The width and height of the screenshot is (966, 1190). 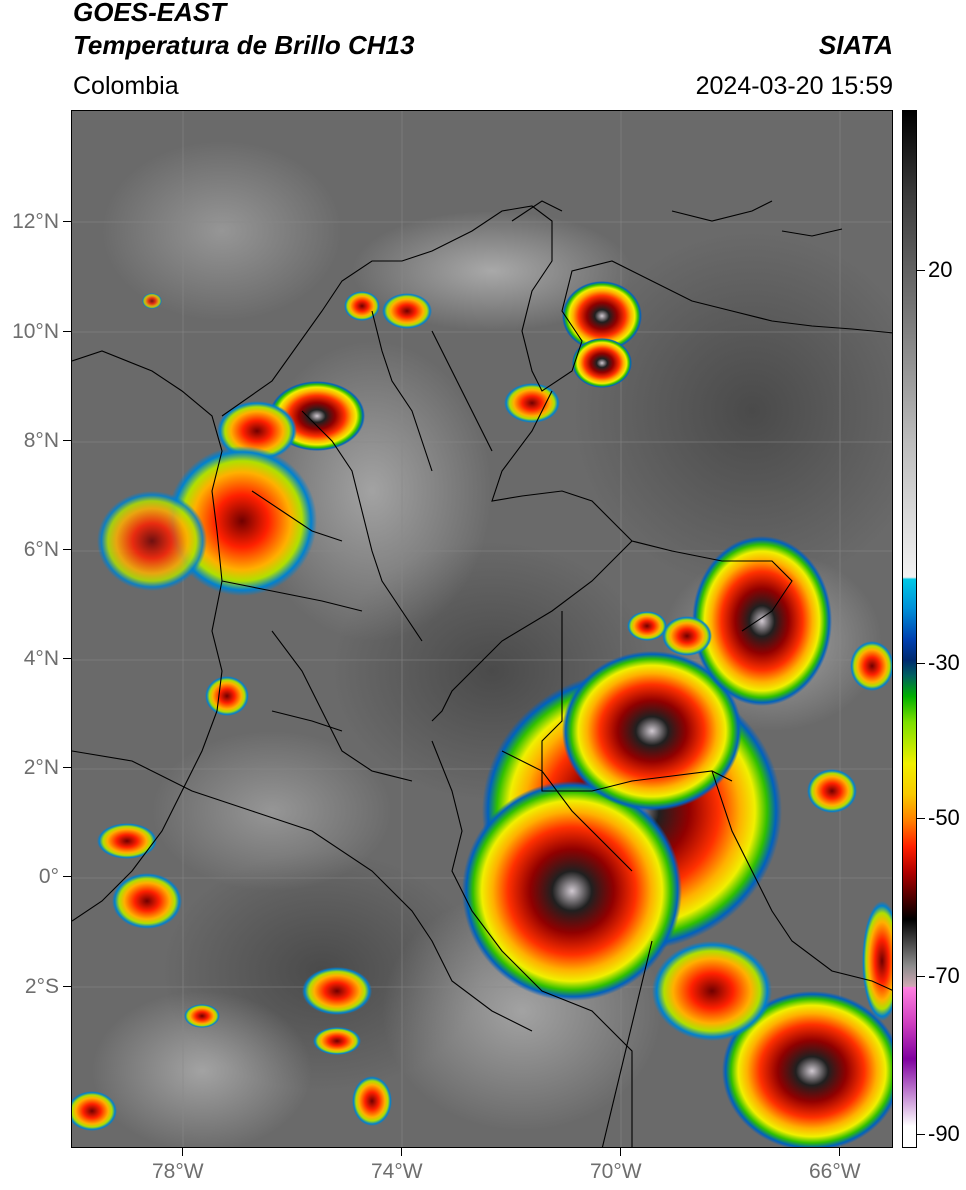 I want to click on lat-label: 4°N, so click(x=41, y=658).